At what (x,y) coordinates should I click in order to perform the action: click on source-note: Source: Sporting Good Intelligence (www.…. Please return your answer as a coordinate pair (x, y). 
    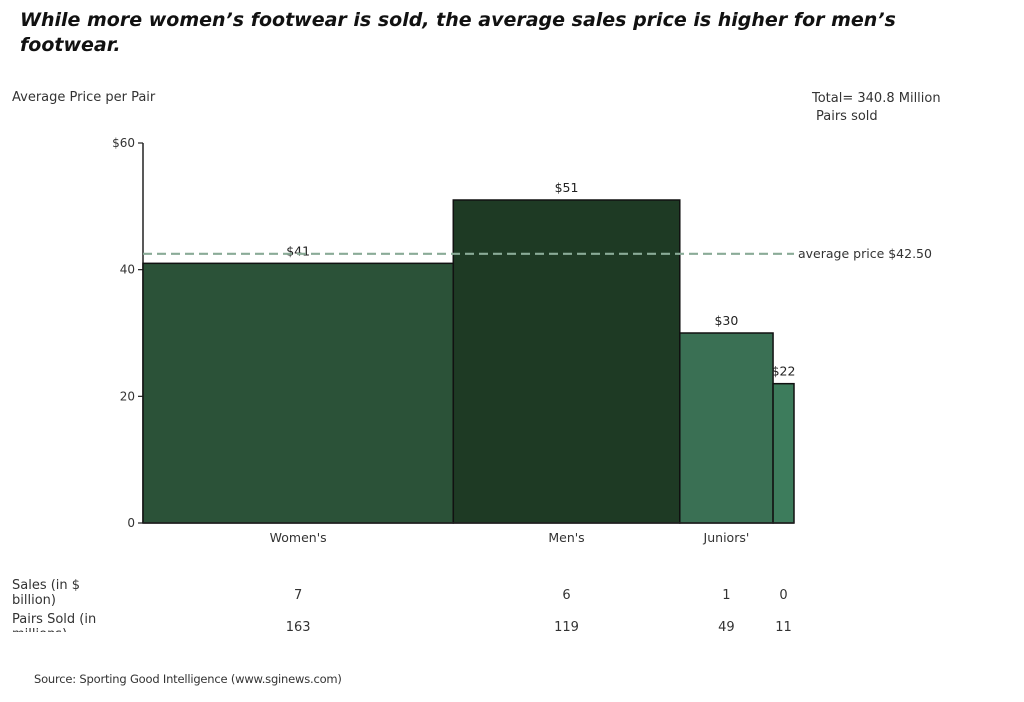
    Looking at the image, I should click on (188, 679).